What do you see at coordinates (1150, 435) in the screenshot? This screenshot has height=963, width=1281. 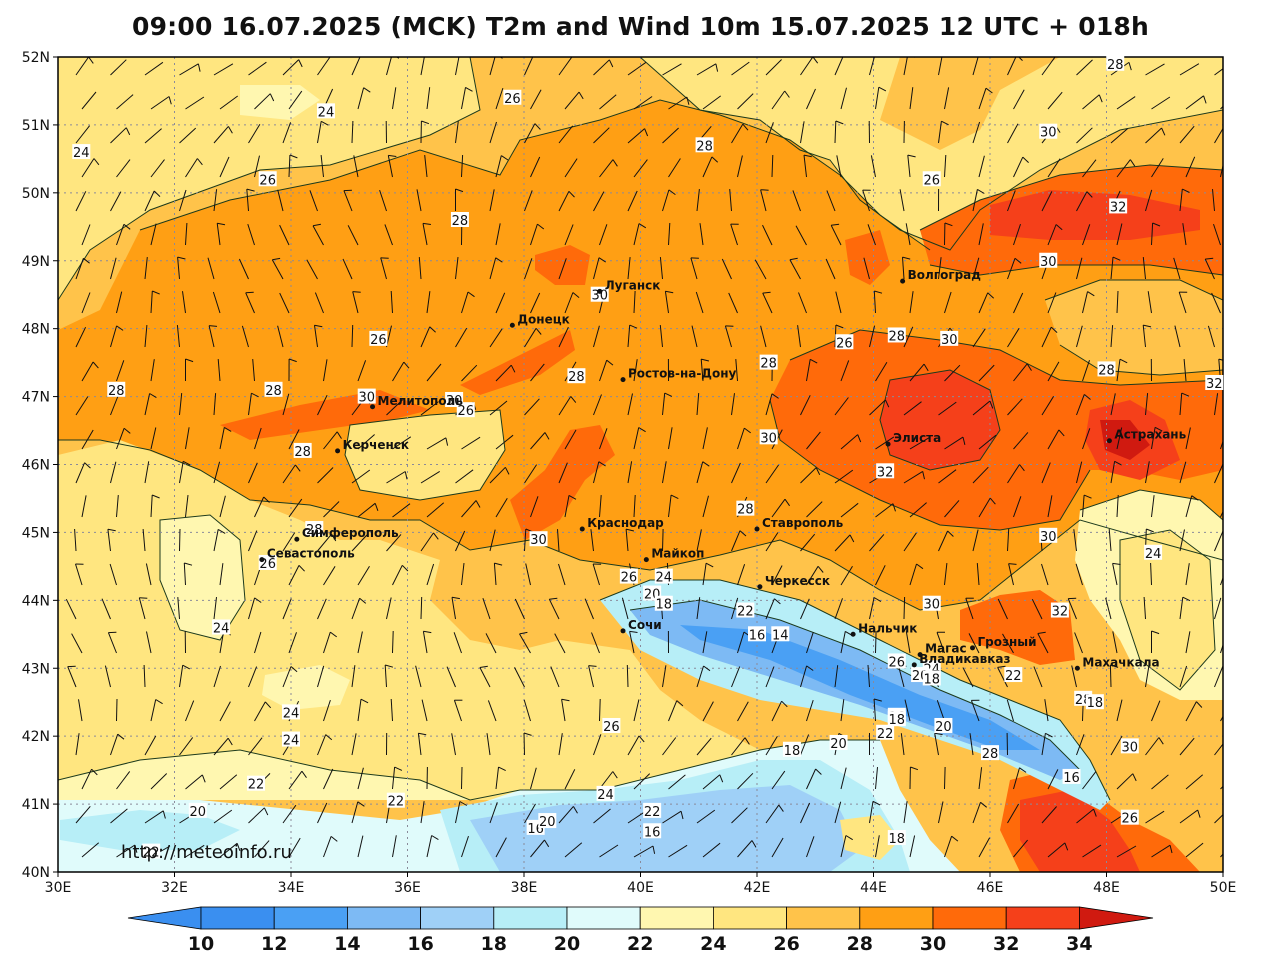 I see `city-label: Астрахань` at bounding box center [1150, 435].